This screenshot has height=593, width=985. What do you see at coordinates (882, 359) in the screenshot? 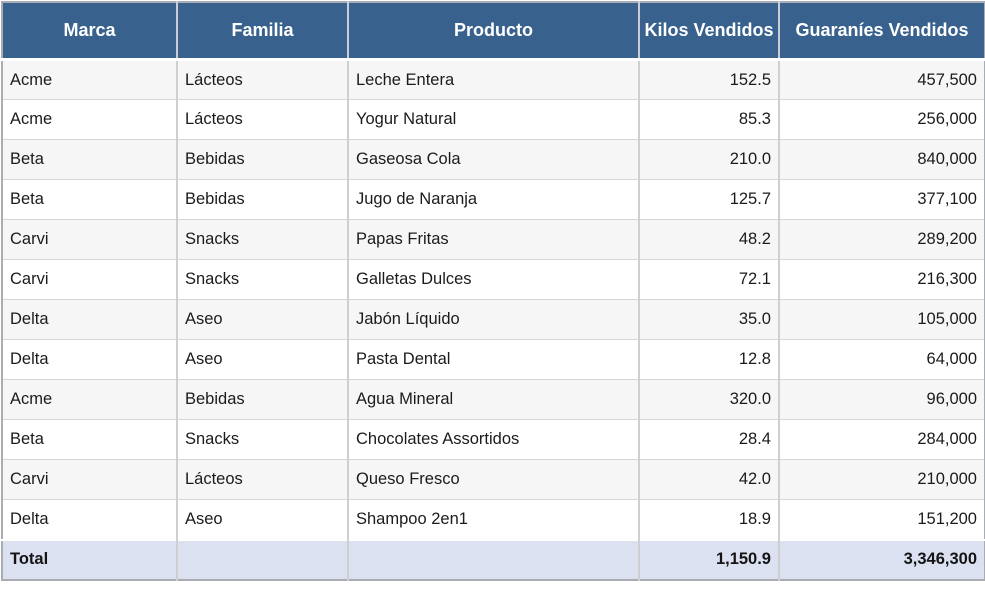
I see `cell-guaranies: 64,000` at bounding box center [882, 359].